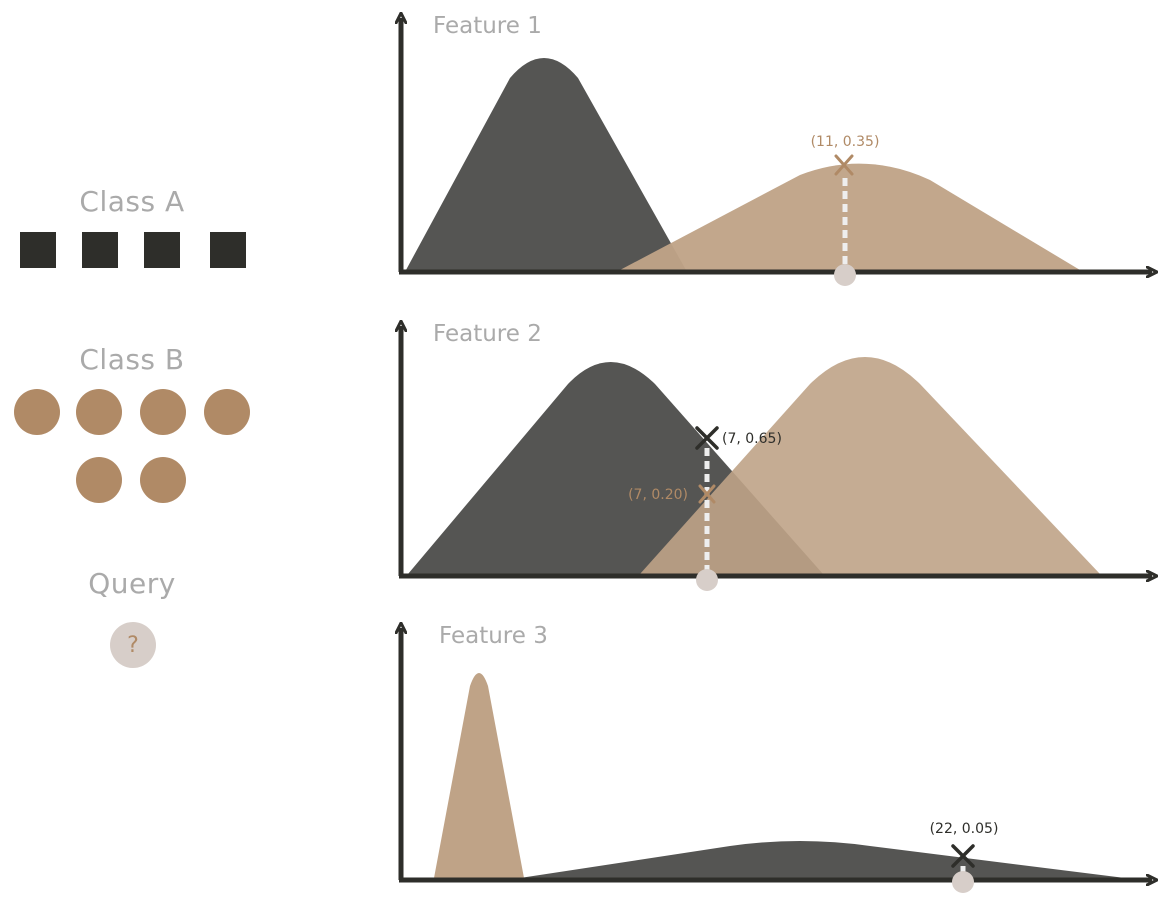 This screenshot has height=912, width=1172. What do you see at coordinates (822, 859) in the screenshot?
I see `feature-3-class-a-curve` at bounding box center [822, 859].